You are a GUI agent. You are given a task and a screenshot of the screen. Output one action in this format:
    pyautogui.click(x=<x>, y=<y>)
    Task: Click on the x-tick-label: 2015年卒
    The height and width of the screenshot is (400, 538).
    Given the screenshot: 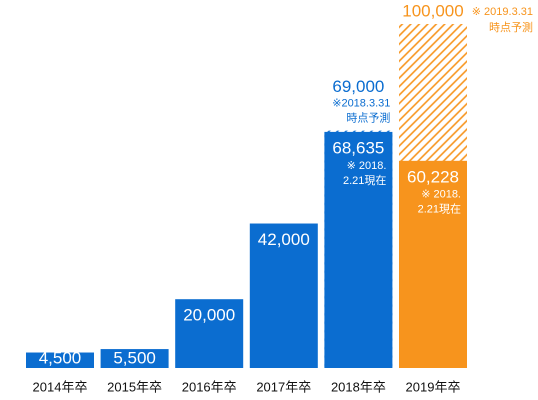 What is the action you would take?
    pyautogui.click(x=134, y=386)
    